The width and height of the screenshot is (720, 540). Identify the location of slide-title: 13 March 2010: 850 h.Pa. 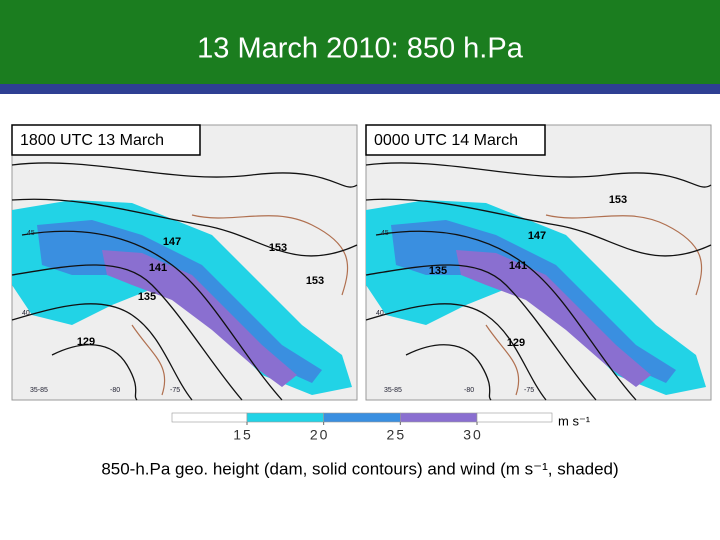
(360, 49).